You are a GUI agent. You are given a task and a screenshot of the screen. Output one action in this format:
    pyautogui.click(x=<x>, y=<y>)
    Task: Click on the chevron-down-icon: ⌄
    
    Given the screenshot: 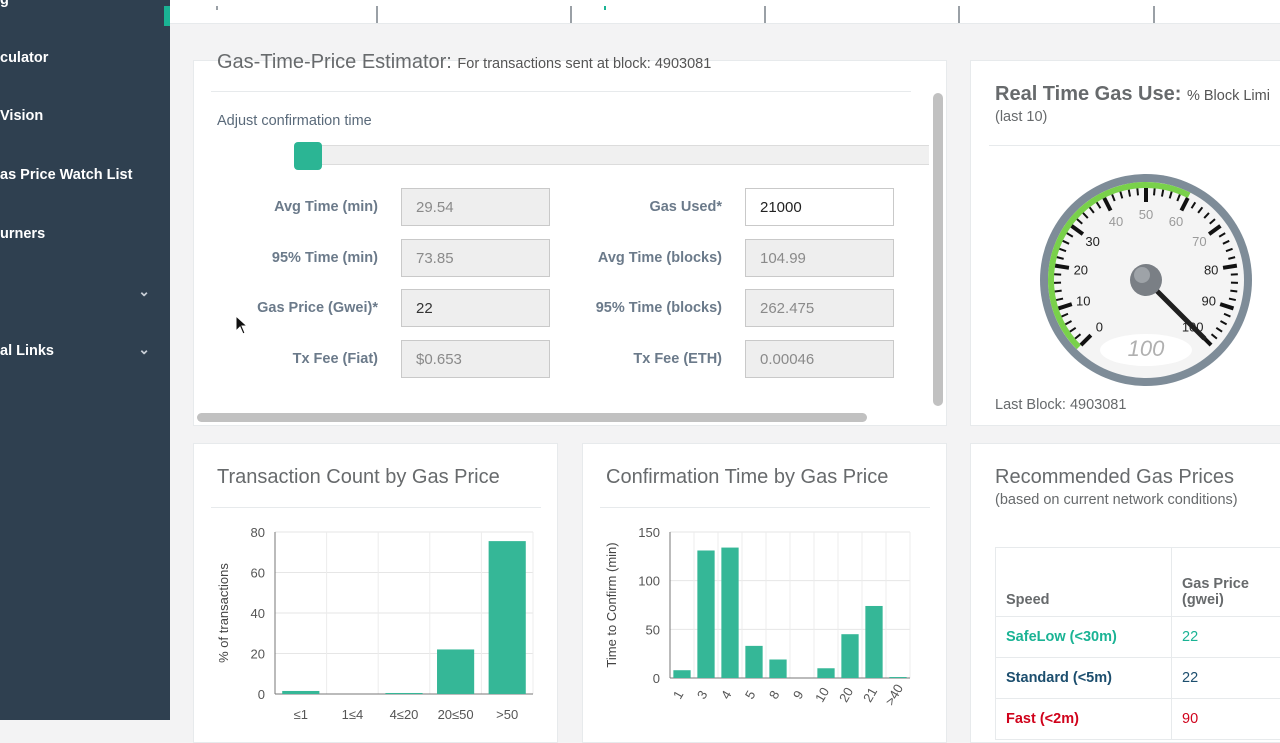 What is the action you would take?
    pyautogui.click(x=144, y=350)
    